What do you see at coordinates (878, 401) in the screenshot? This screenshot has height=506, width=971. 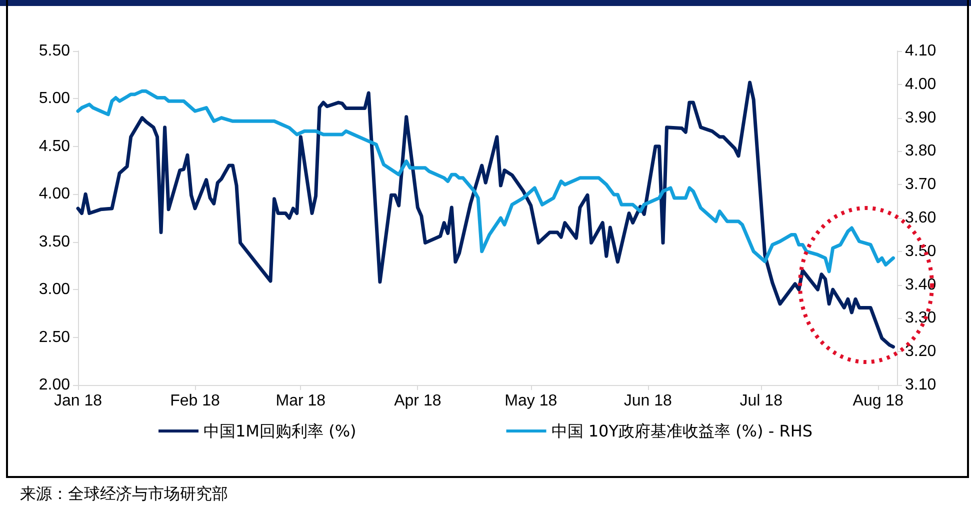 I see `x-tick-label: Aug 18` at bounding box center [878, 401].